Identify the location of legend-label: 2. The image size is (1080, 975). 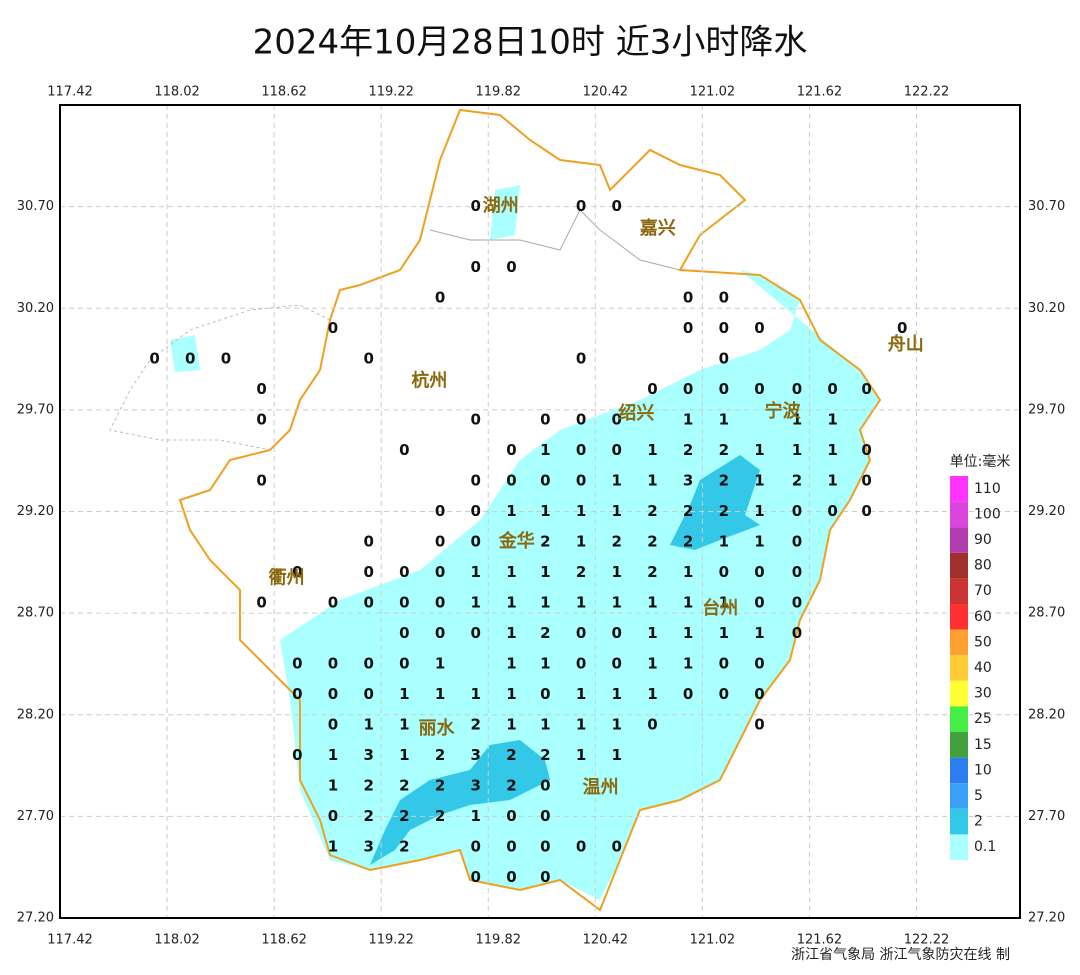
(978, 822).